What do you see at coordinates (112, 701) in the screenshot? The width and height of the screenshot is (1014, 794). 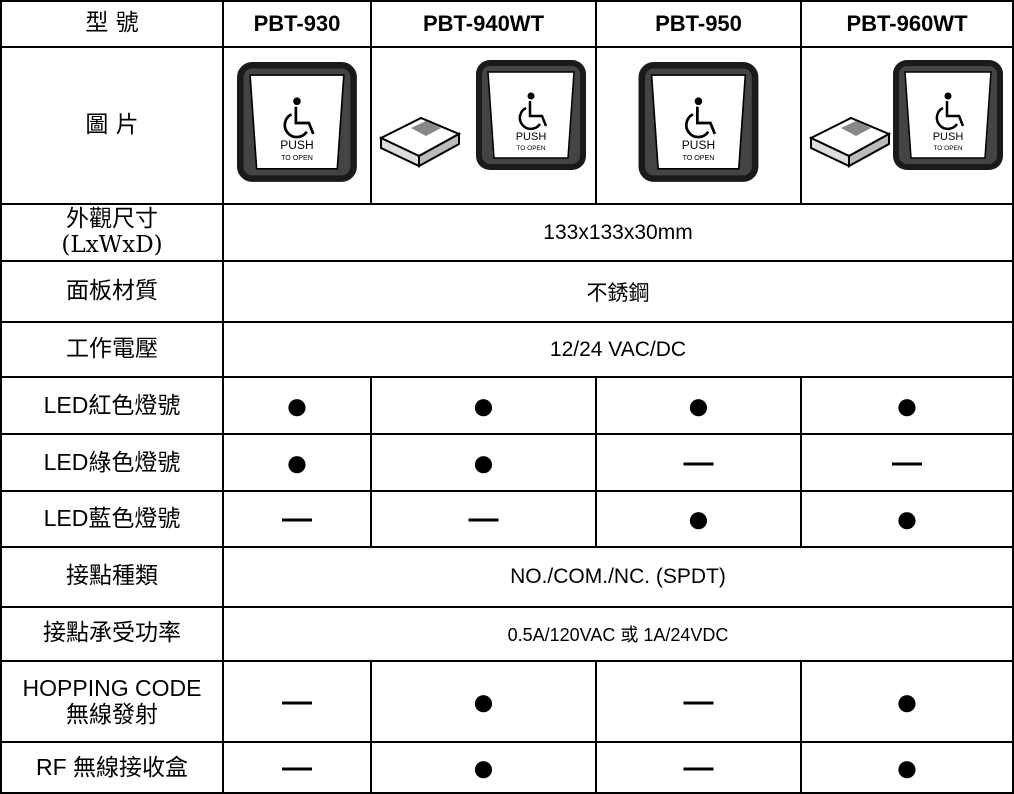 I see `row-label: HOPPING CODE 無線發射` at bounding box center [112, 701].